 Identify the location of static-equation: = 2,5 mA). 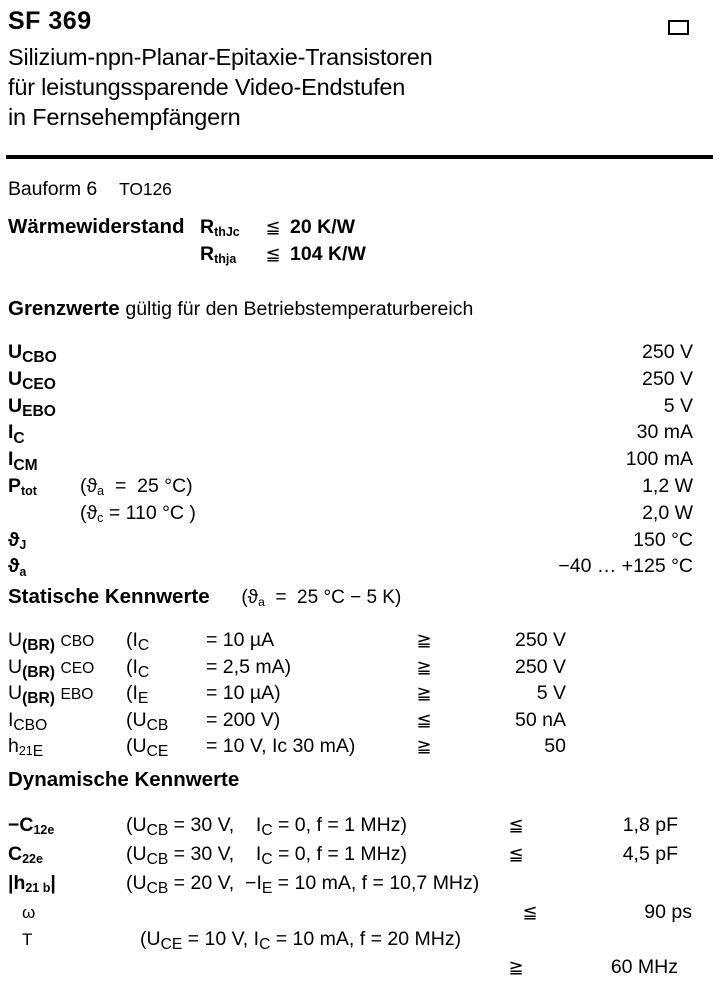
(249, 666).